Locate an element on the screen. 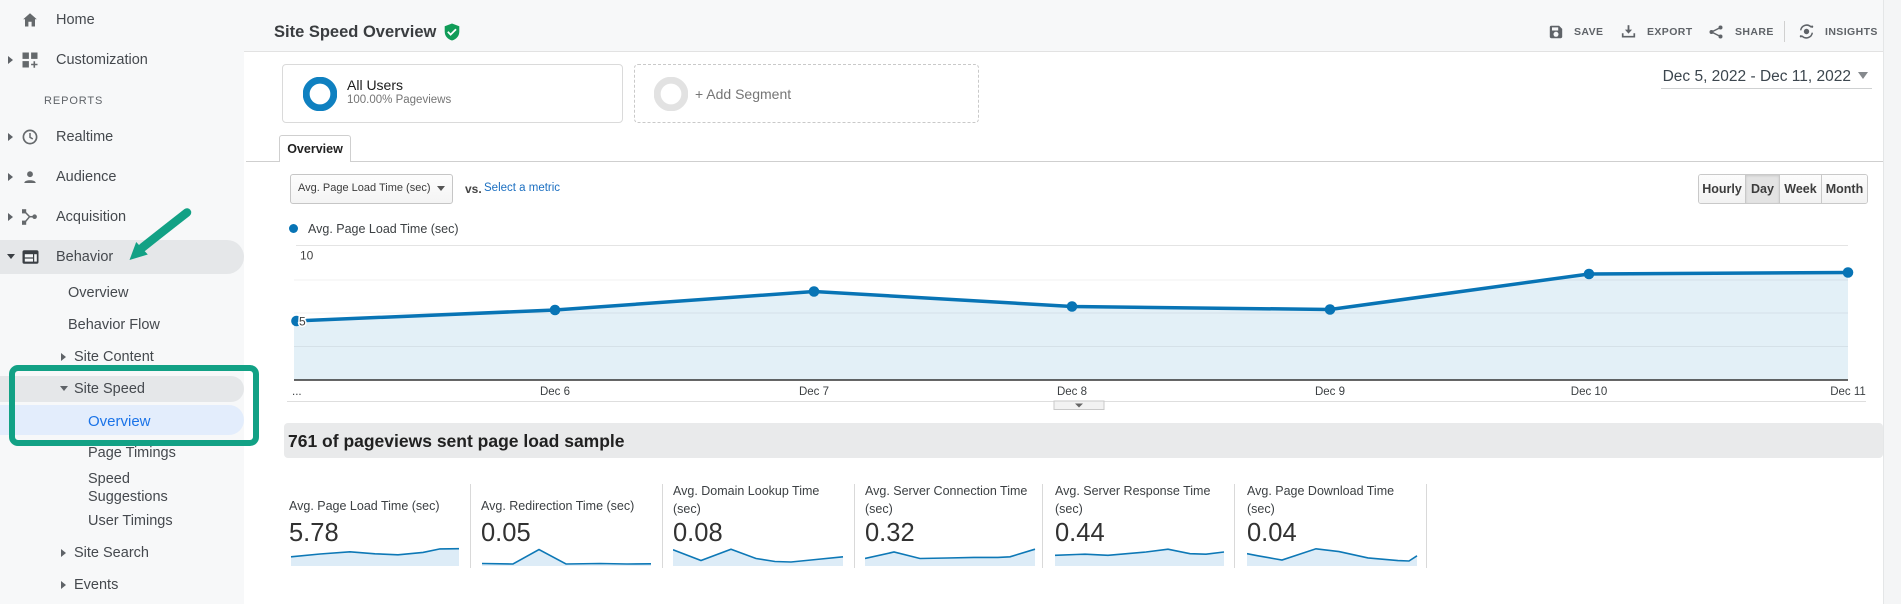  svg-text: Dec 6 is located at coordinates (555, 392).